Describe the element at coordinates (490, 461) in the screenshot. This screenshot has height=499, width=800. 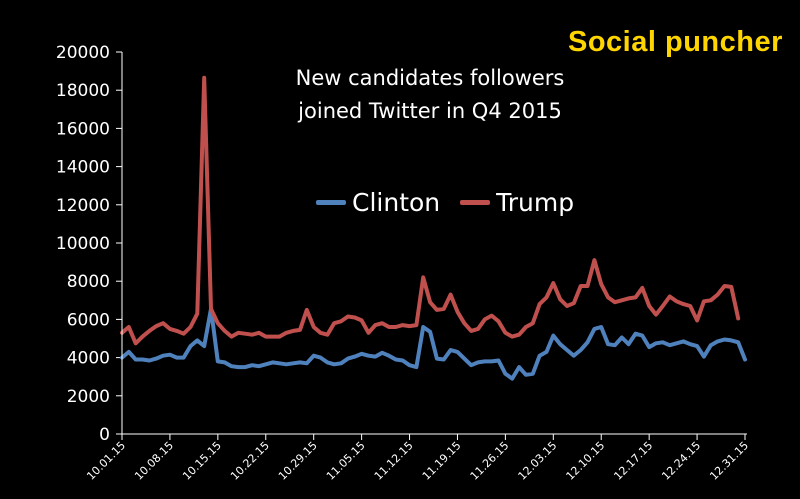
I see `x-tick-label: 11.26.15` at that location.